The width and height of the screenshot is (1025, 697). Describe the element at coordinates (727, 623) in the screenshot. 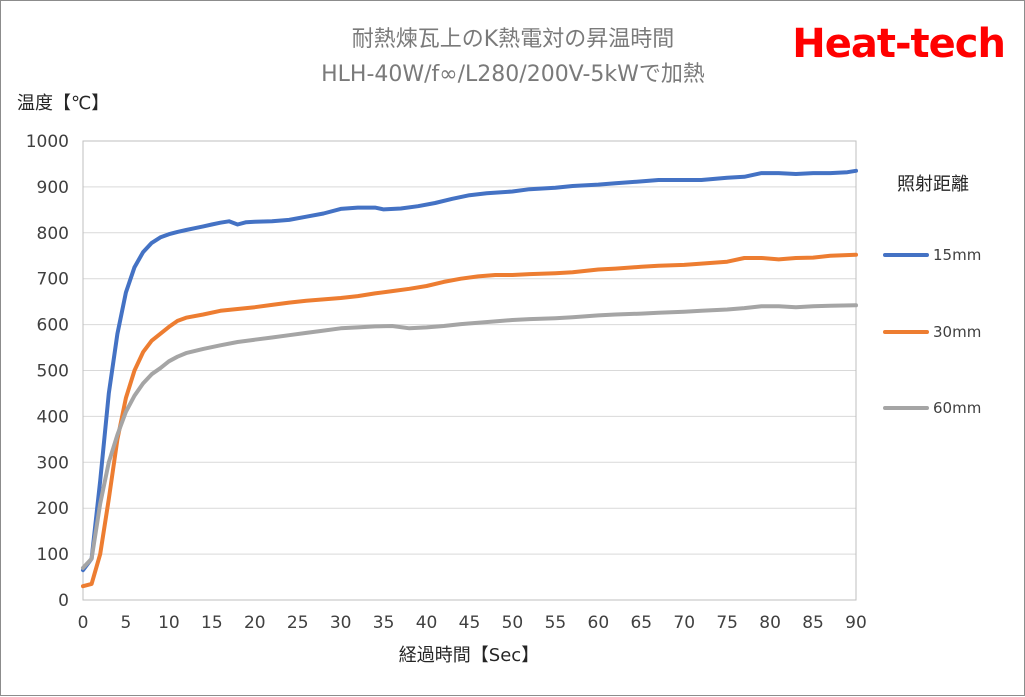

I see `x-tick-label: 75` at that location.